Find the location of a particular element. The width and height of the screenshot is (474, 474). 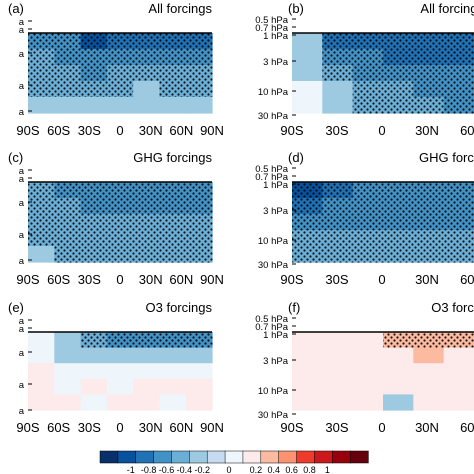

colorbar-tick-label: 1 is located at coordinates (327, 469).